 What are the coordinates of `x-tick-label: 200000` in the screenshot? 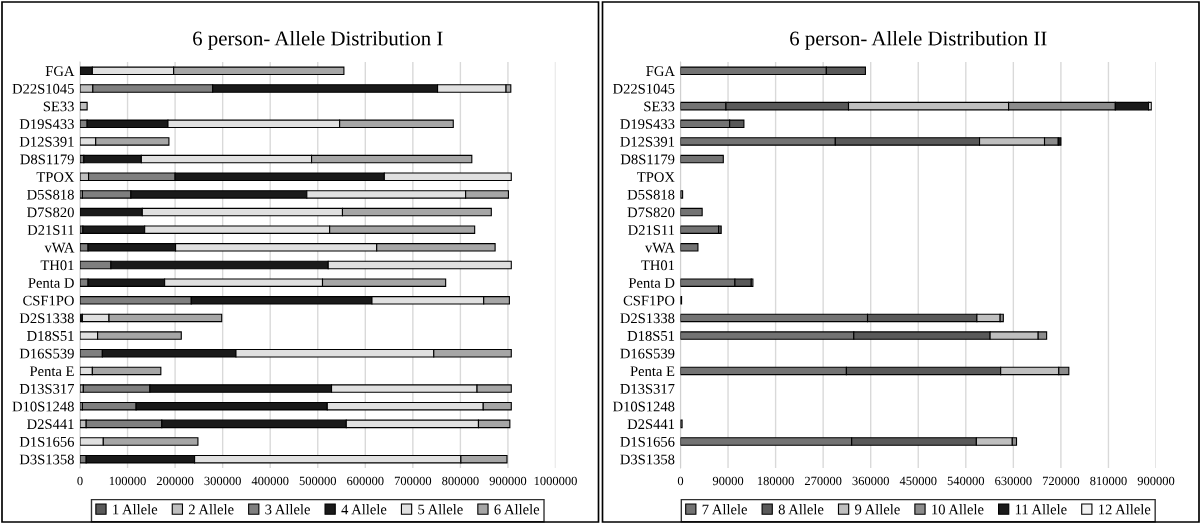 It's located at (175, 481).